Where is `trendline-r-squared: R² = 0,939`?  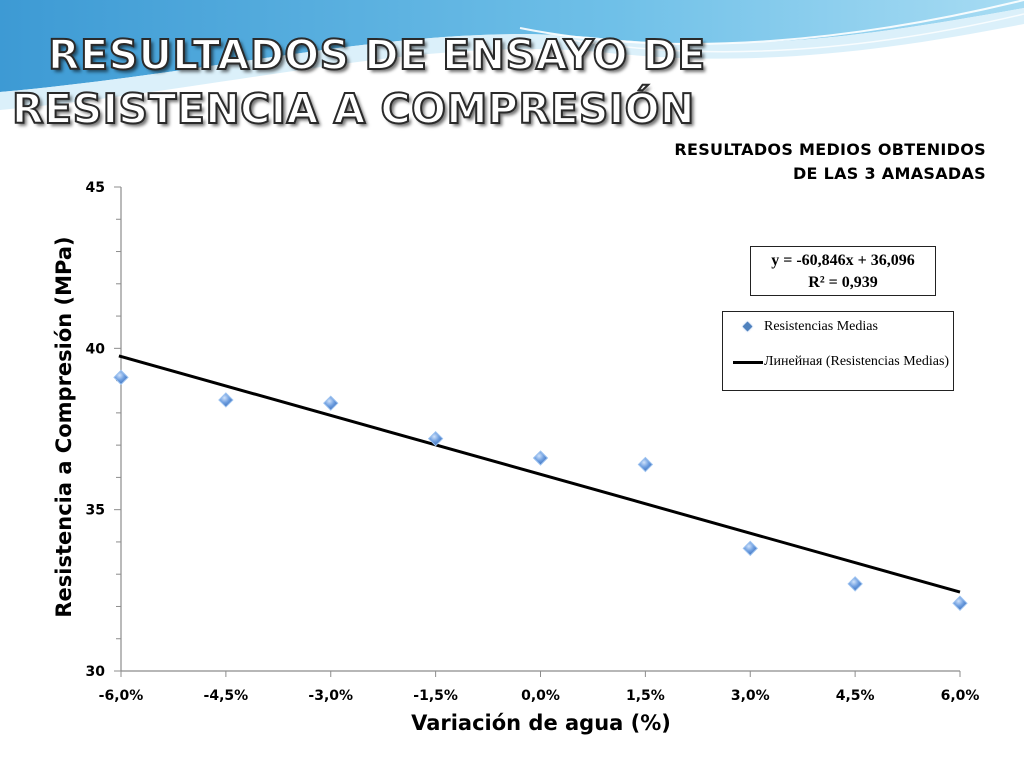 trendline-r-squared: R² = 0,939 is located at coordinates (843, 282).